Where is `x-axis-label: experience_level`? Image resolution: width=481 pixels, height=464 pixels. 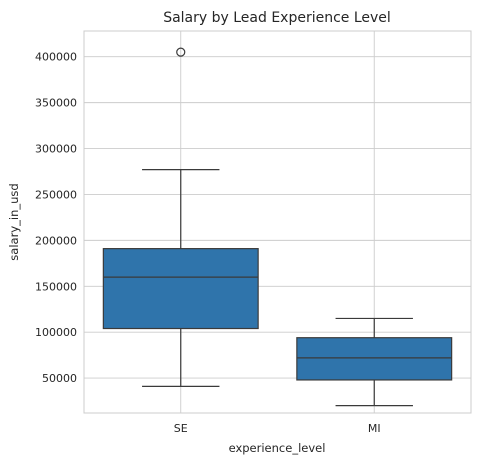
x-axis-label: experience_level is located at coordinates (277, 448).